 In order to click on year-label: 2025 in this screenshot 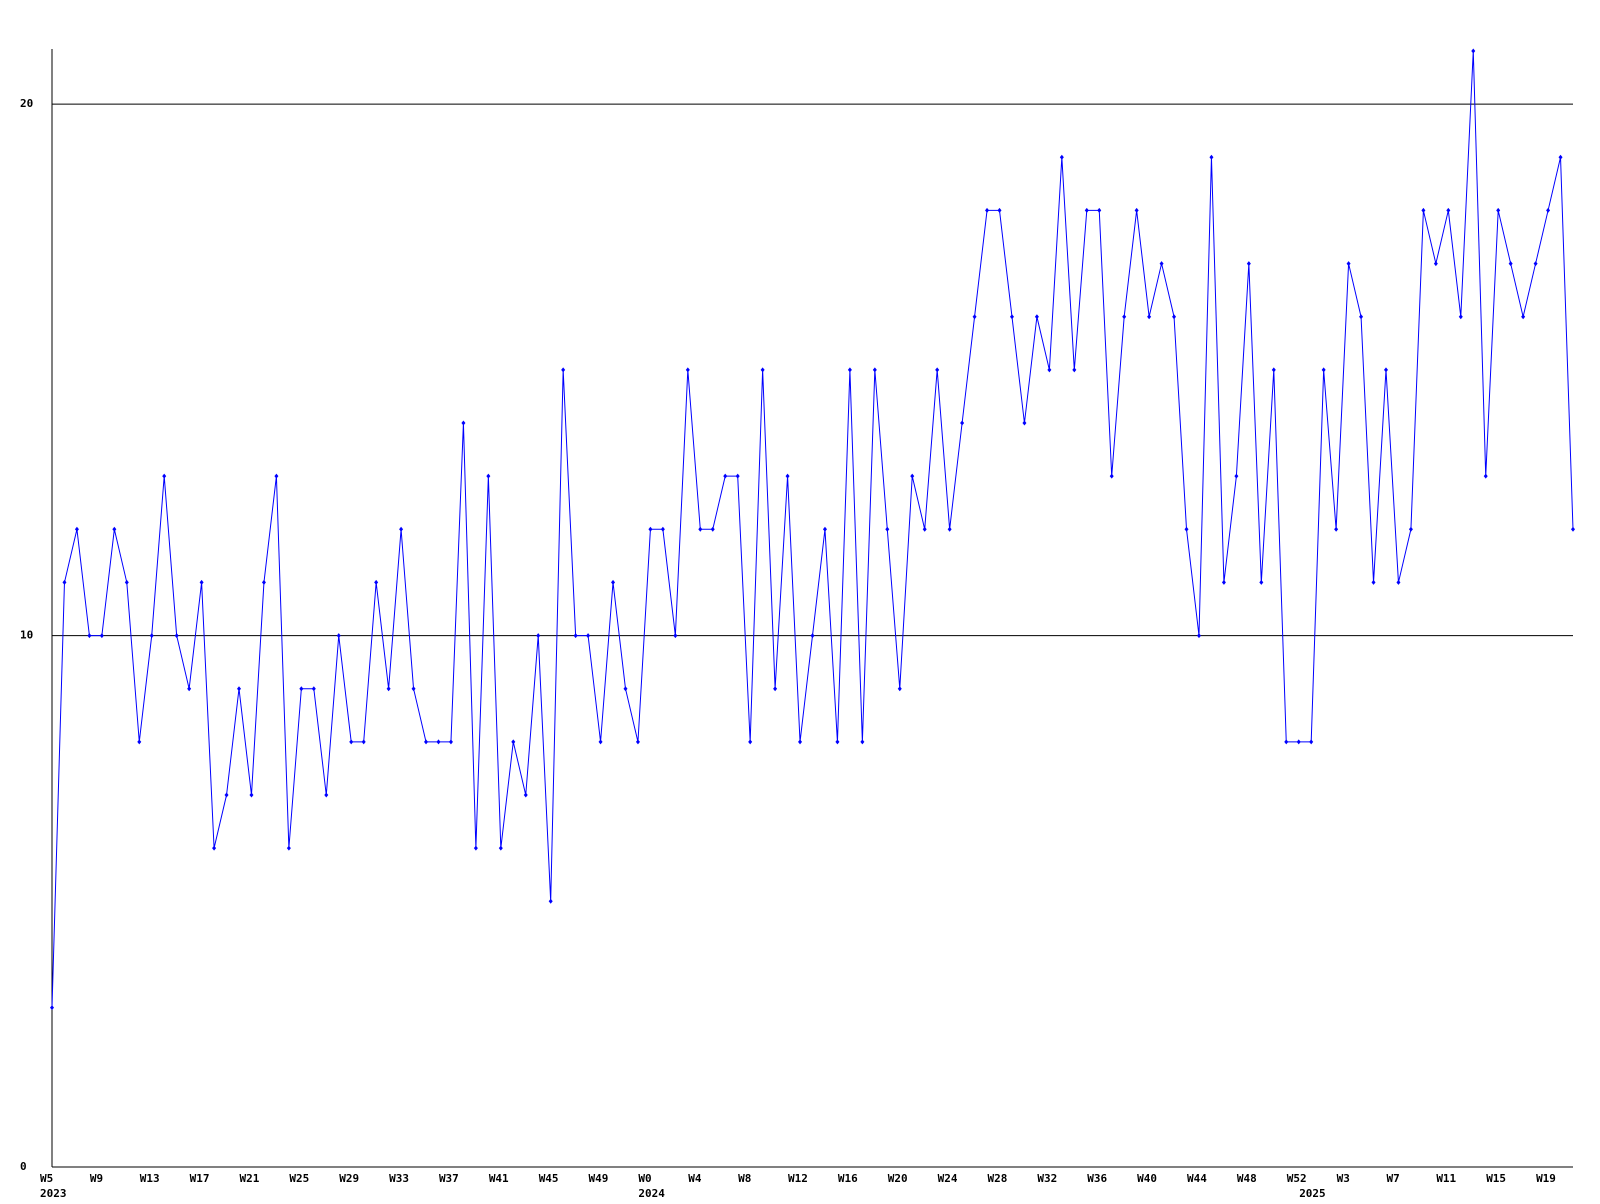, I will do `click(1312, 1193)`.